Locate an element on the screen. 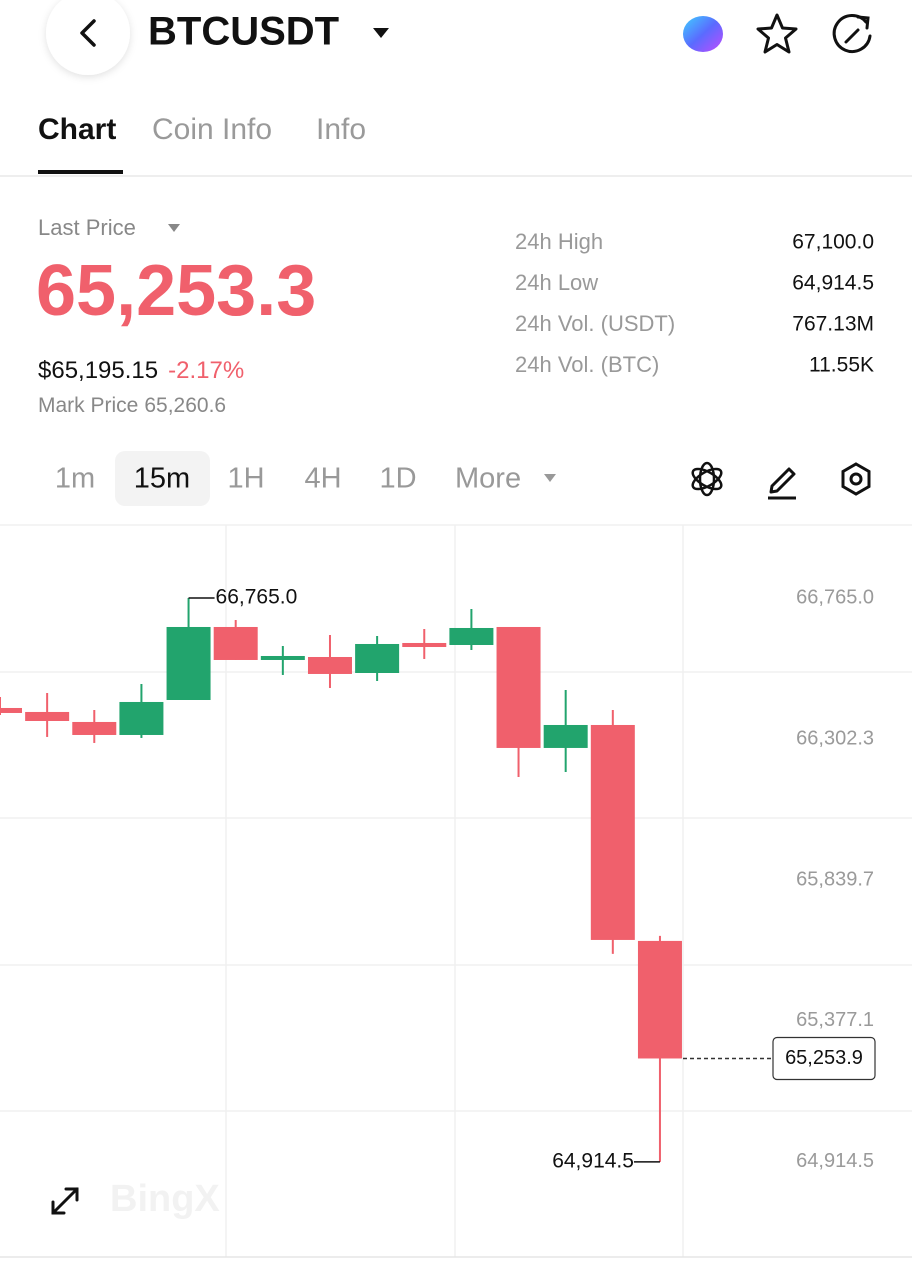  timeframe: 1m is located at coordinates (75, 479).